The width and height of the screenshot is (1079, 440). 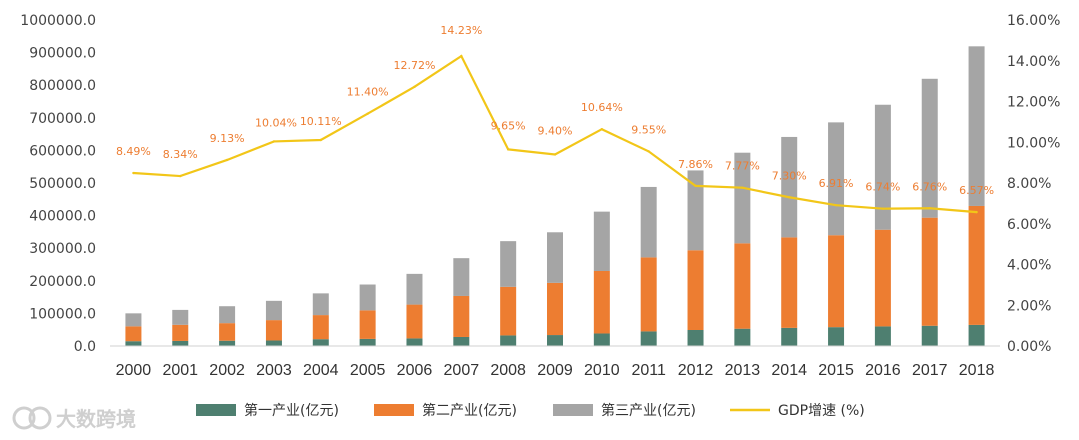 I want to click on x-tick-label: 2009, so click(x=555, y=370).